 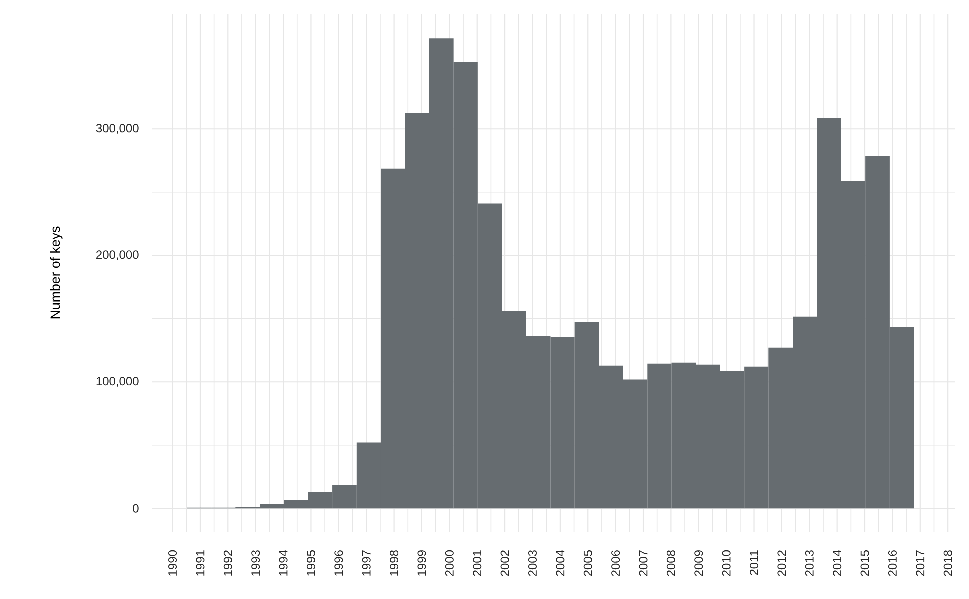 I want to click on x-tick-label: 2004, so click(x=560, y=563).